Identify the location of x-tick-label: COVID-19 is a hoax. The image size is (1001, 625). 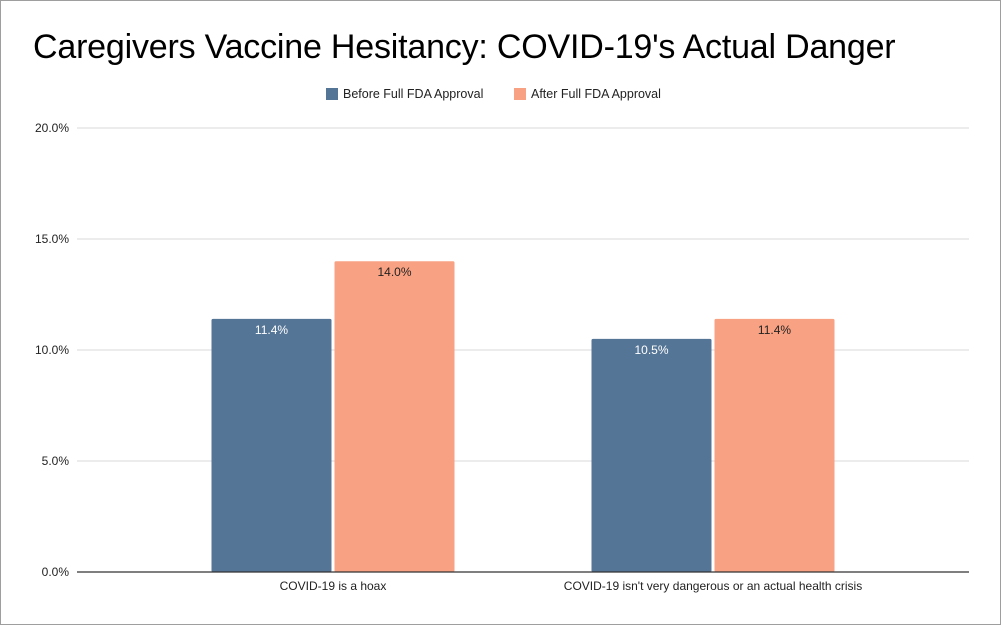
(333, 586).